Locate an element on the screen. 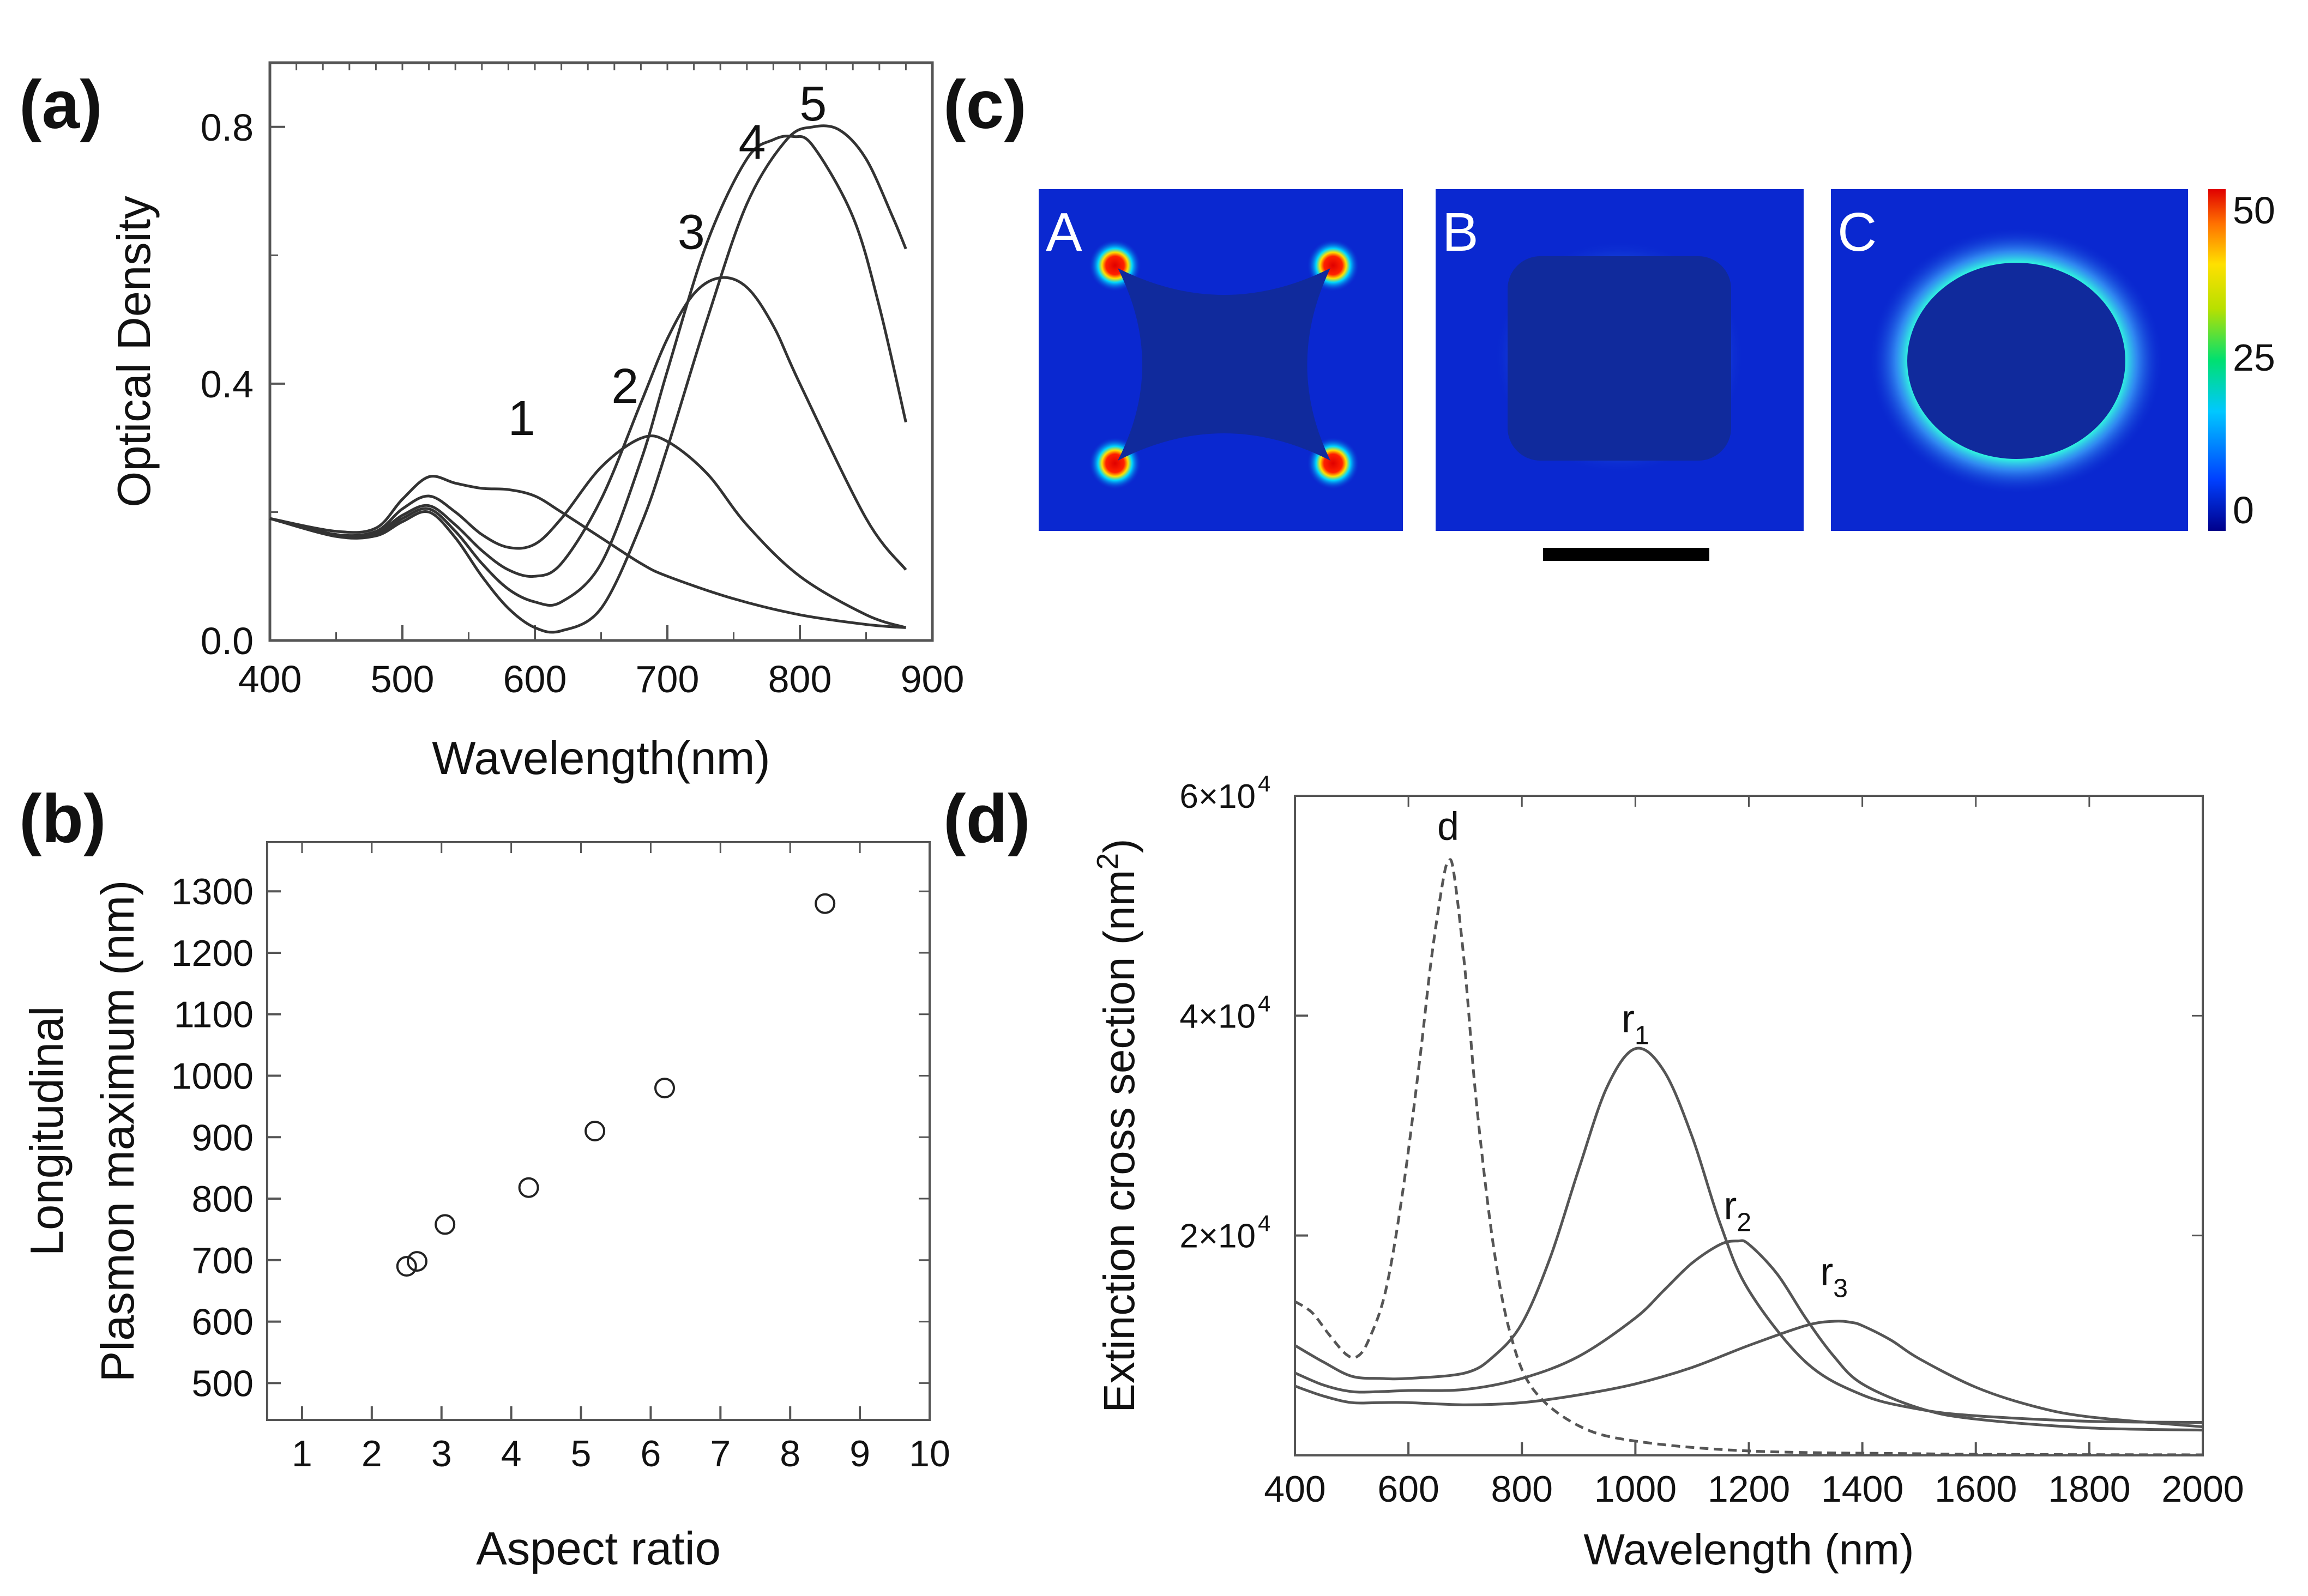 This screenshot has width=2308, height=1596. panel-a-label: (a) is located at coordinates (61, 105).